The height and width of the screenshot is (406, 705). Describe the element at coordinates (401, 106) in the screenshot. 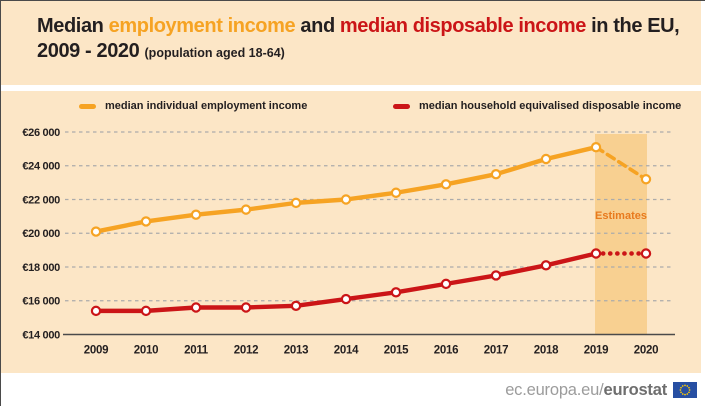

I see `red-line-swatch-icon` at that location.